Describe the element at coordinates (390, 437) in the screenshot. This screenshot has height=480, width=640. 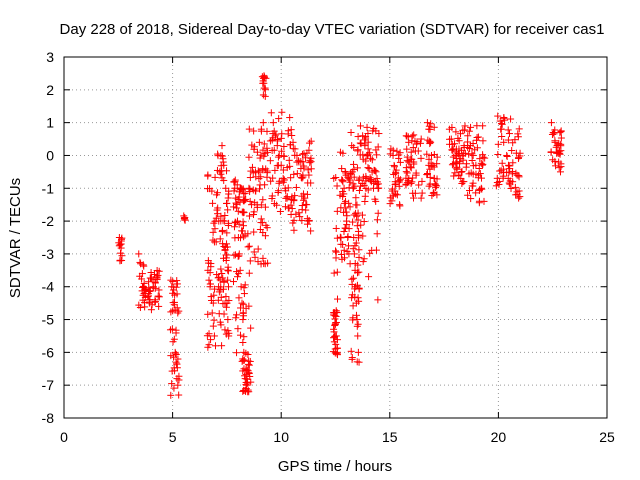
I see `x-tick-label: 15` at that location.